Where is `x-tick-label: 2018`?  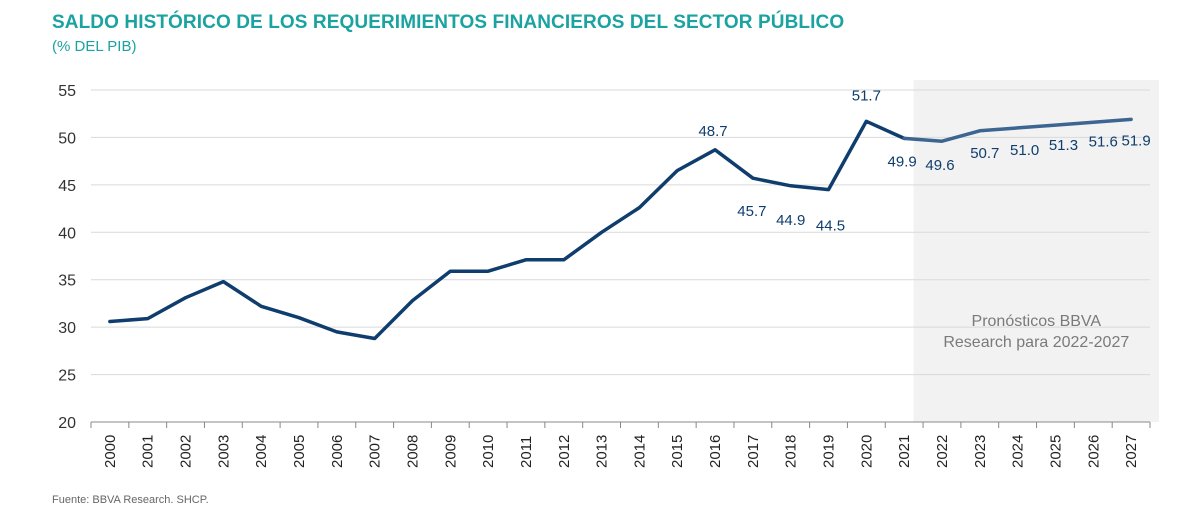 x-tick-label: 2018 is located at coordinates (791, 451).